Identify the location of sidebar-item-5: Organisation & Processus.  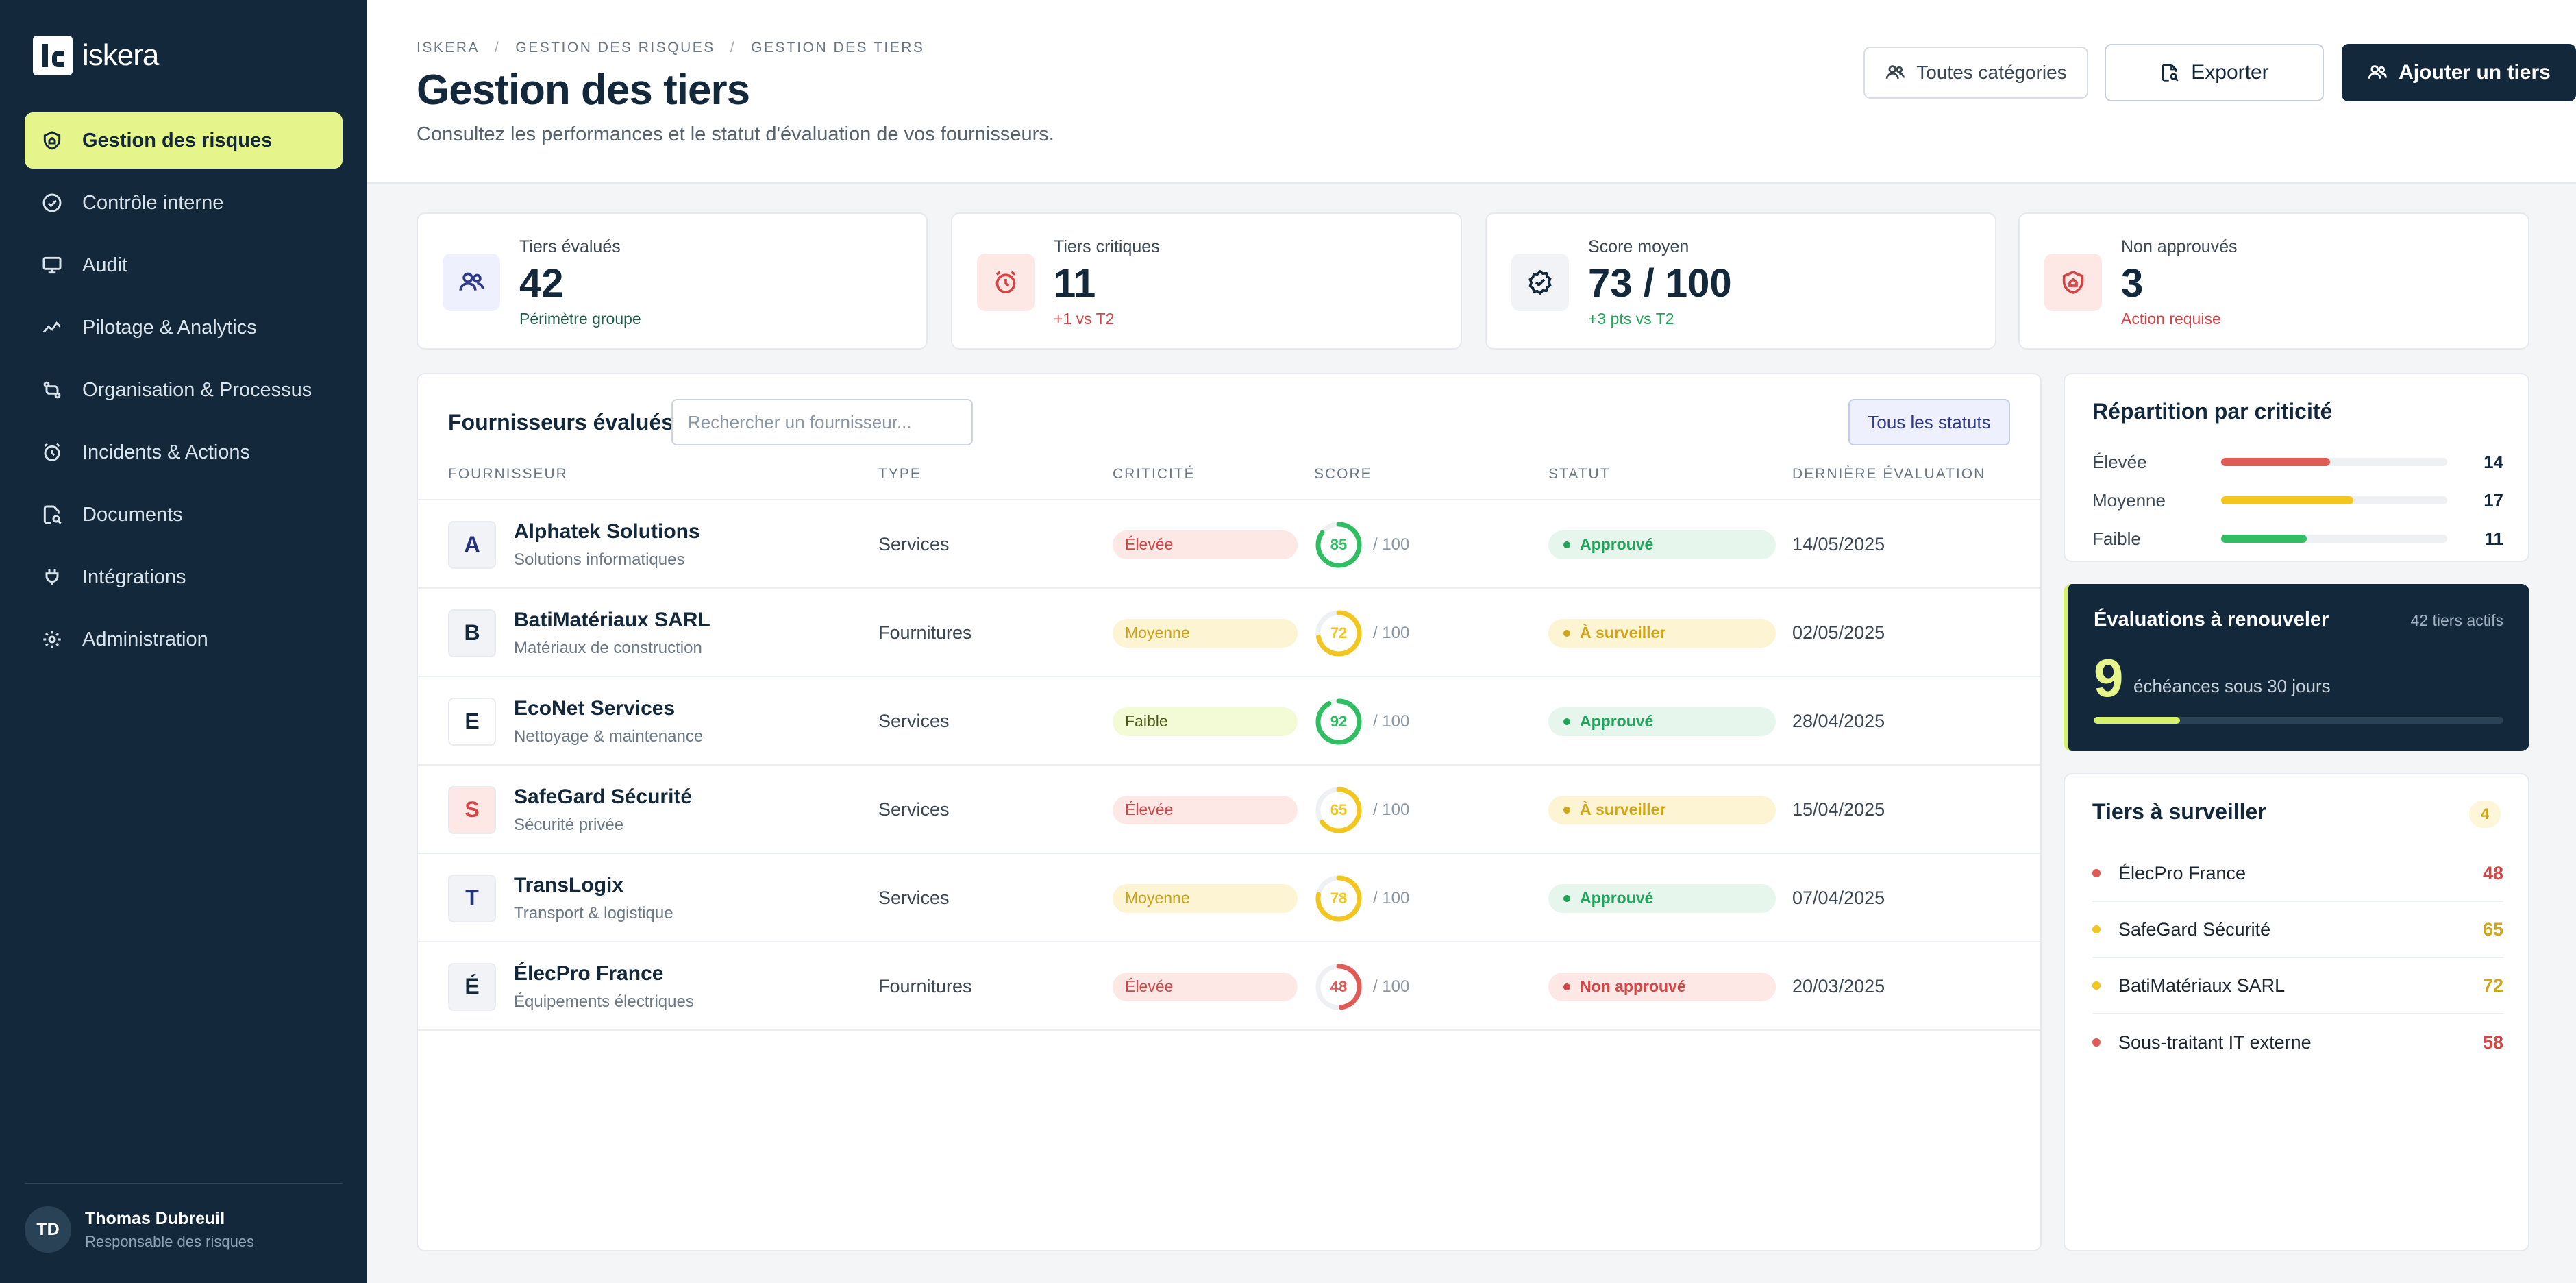
(184, 390).